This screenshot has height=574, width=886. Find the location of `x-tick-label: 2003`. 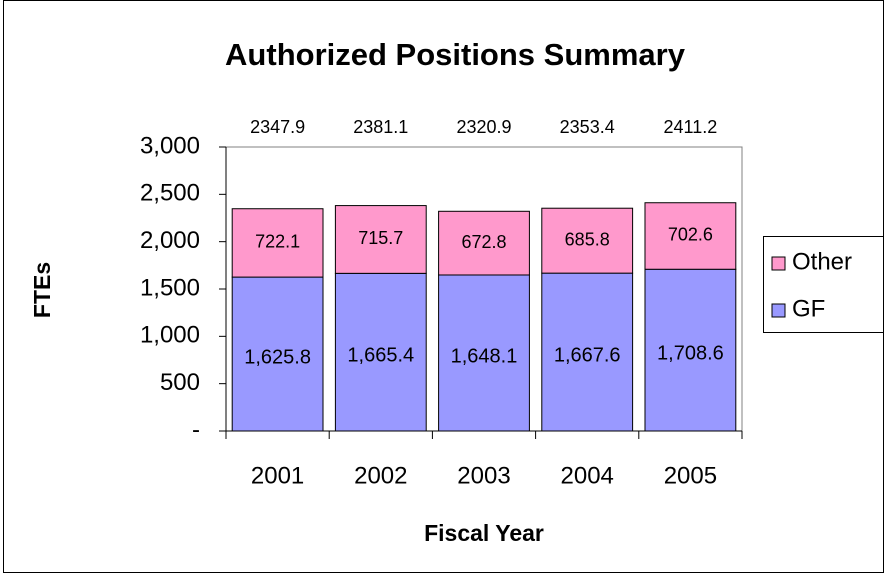

x-tick-label: 2003 is located at coordinates (483, 475).